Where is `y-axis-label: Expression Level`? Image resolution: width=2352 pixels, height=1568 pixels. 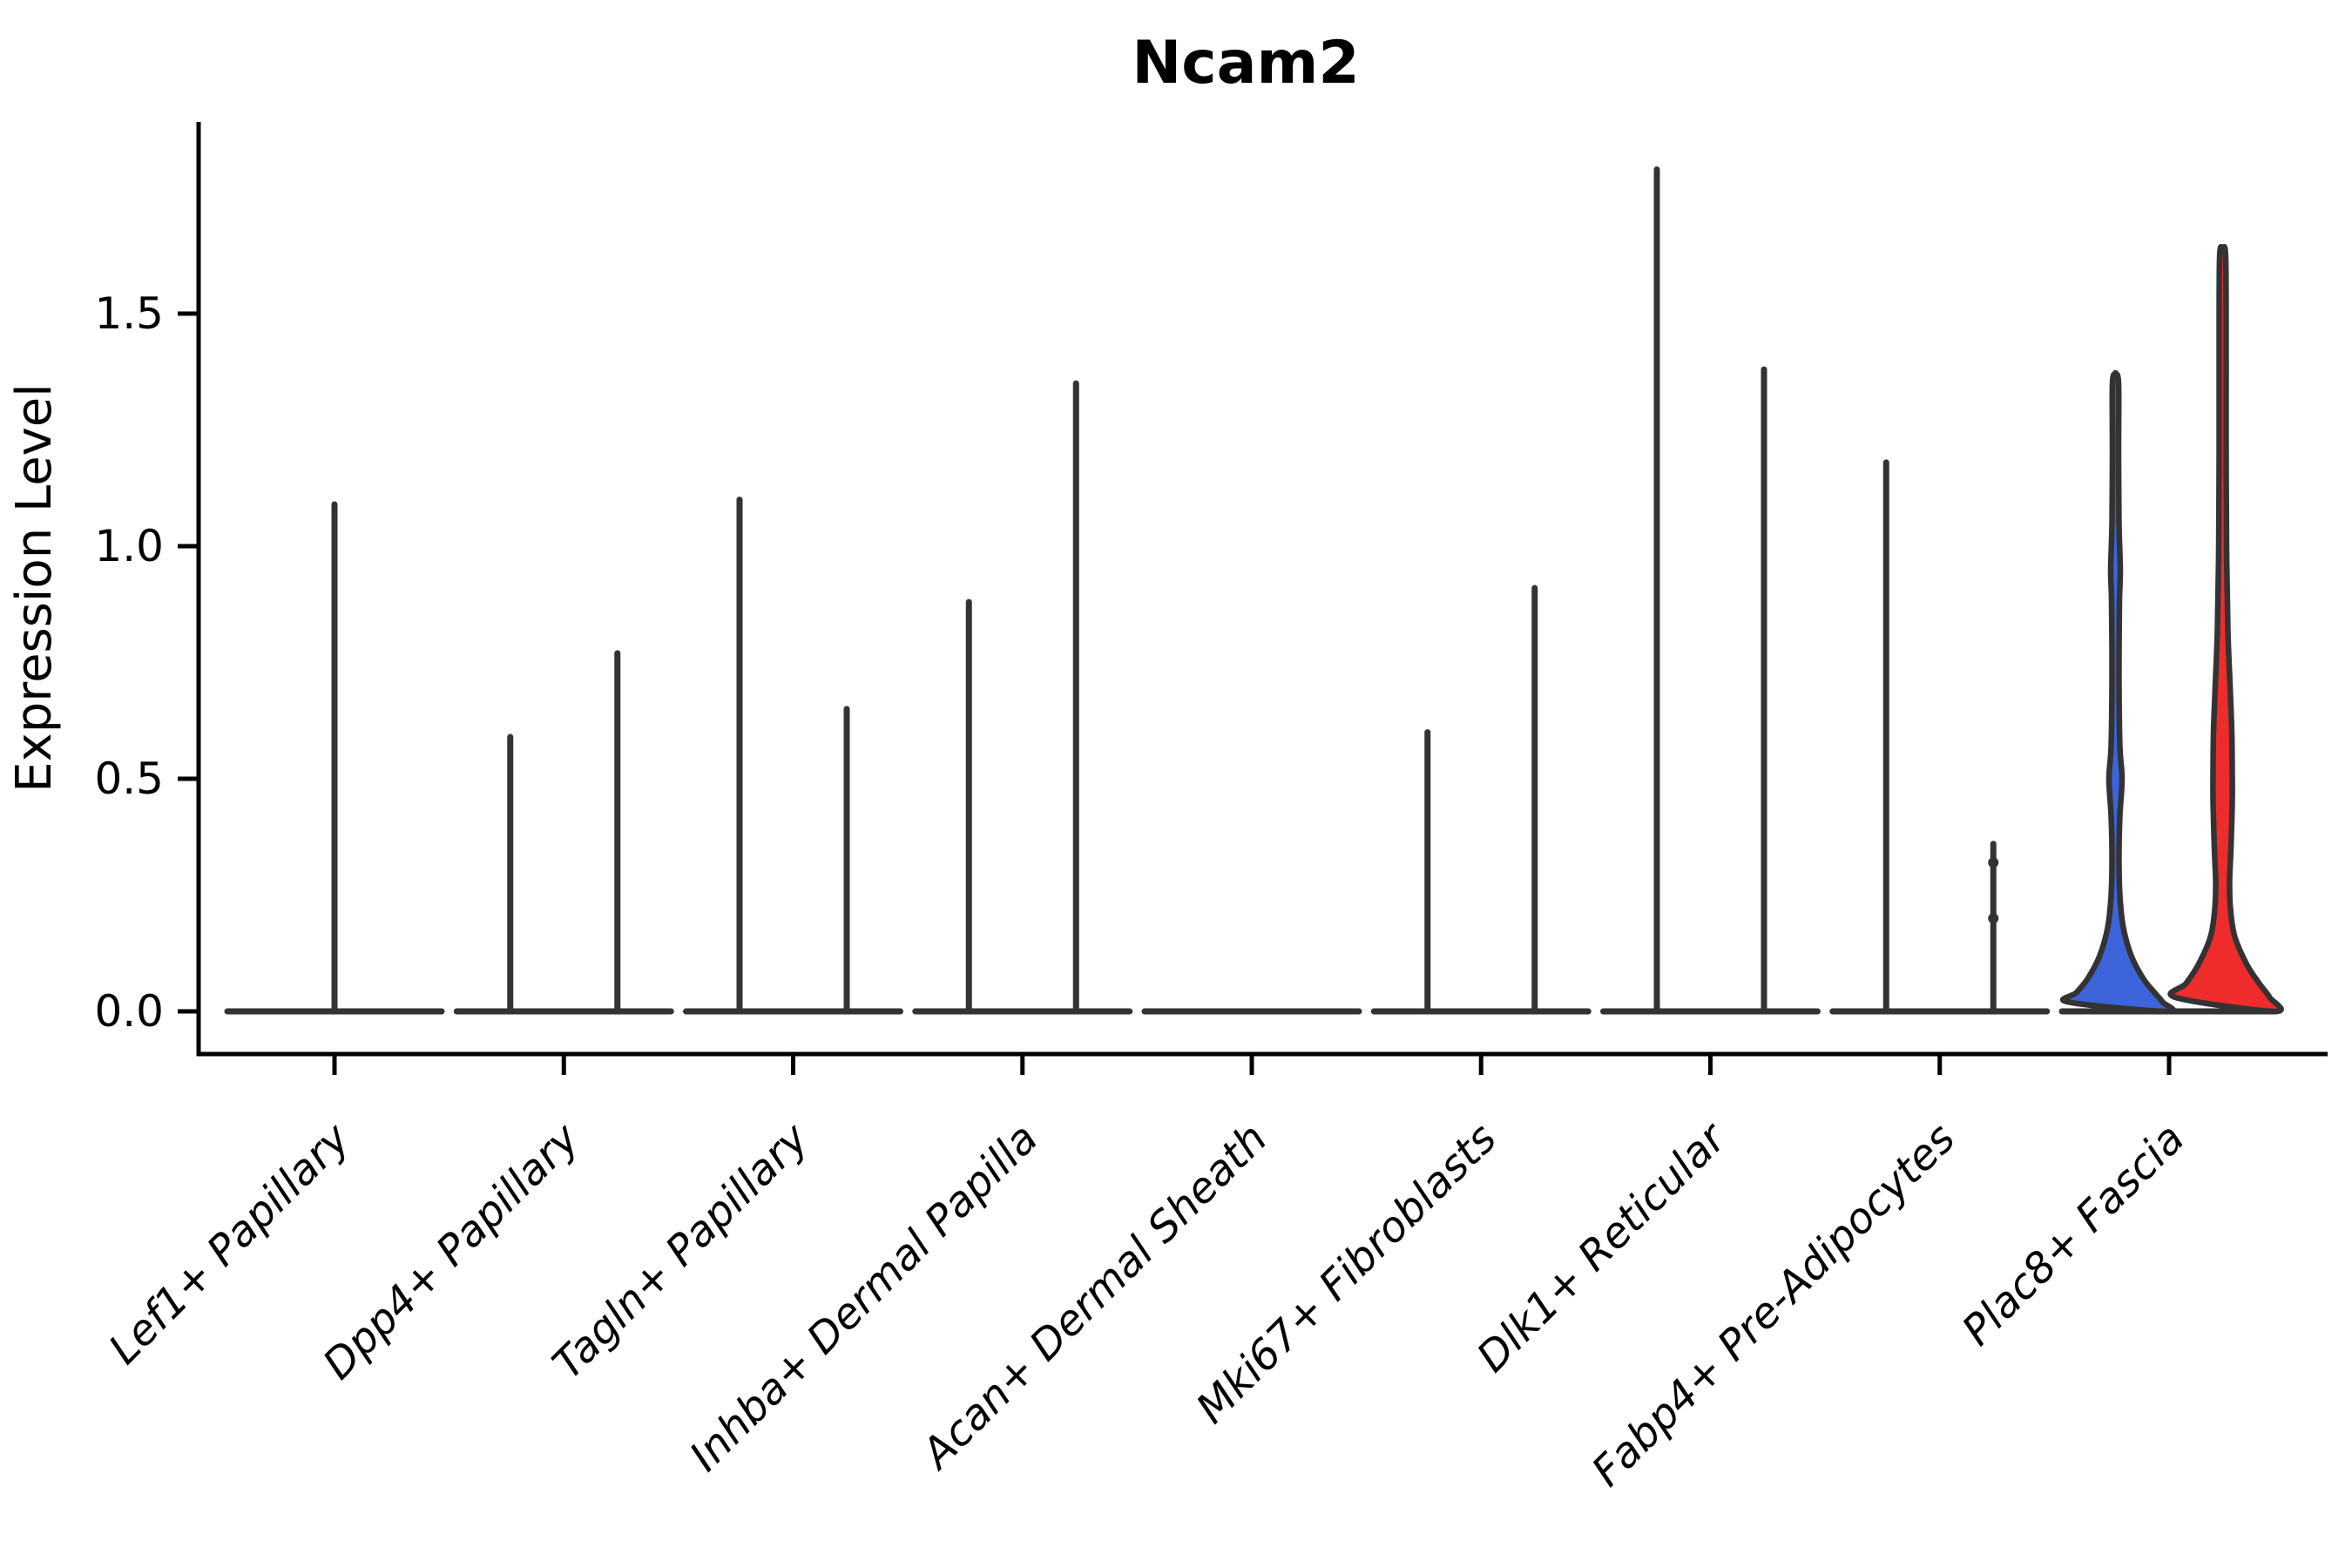 y-axis-label: Expression Level is located at coordinates (34, 588).